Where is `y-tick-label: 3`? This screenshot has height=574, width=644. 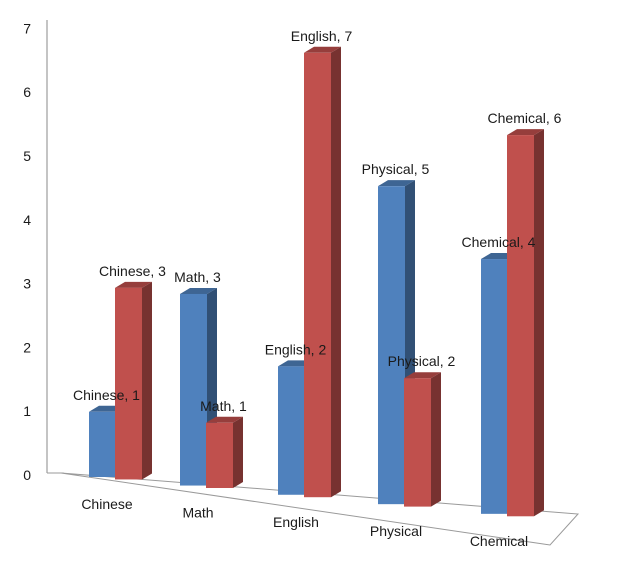
y-tick-label: 3 is located at coordinates (27, 284).